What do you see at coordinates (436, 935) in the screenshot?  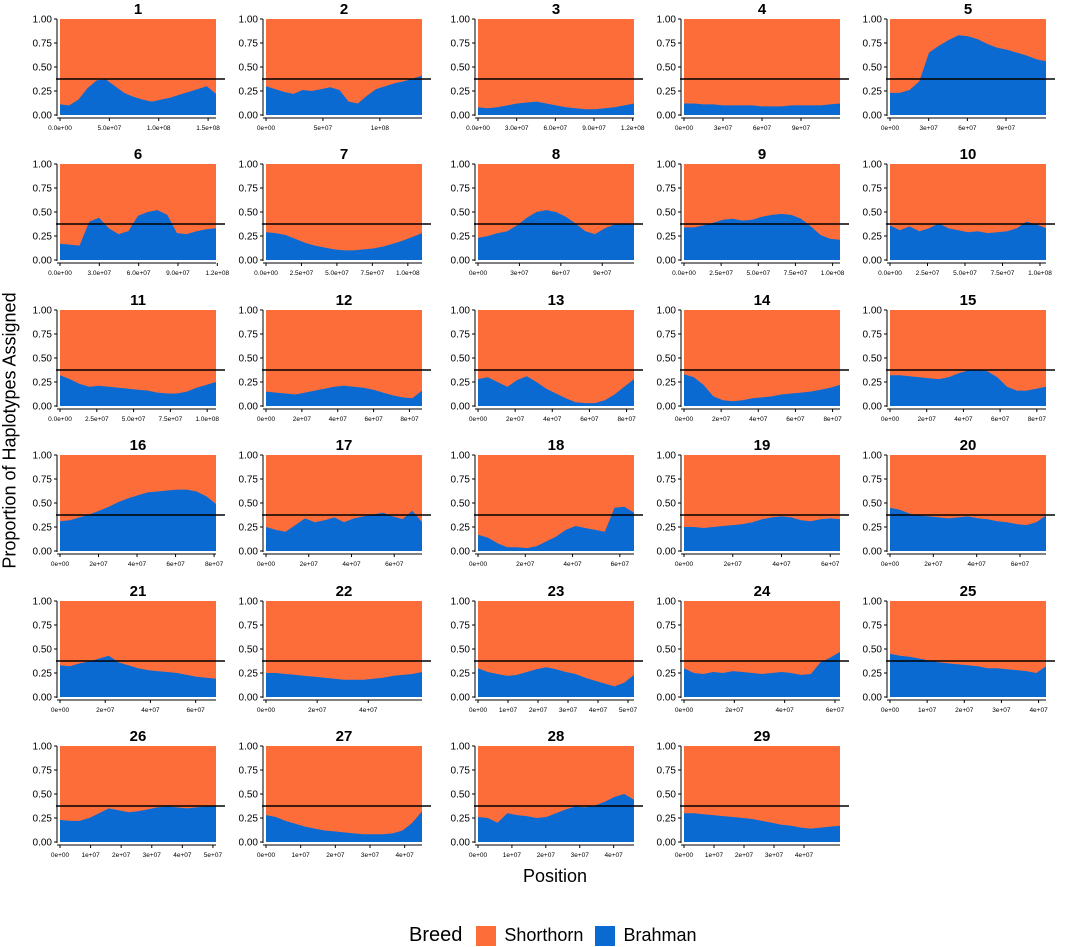 I see `legend-title: Breed` at bounding box center [436, 935].